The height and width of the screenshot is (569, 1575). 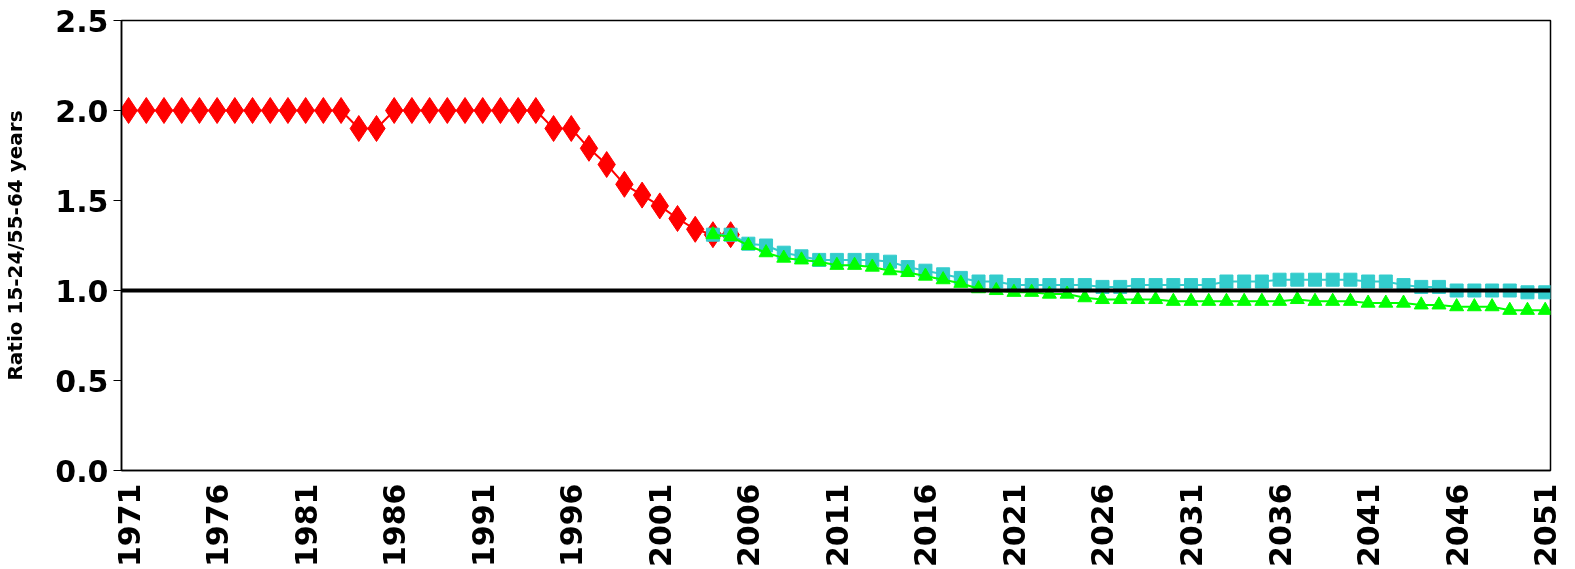 What do you see at coordinates (82, 291) in the screenshot?
I see `y-tick-label: 1.0` at bounding box center [82, 291].